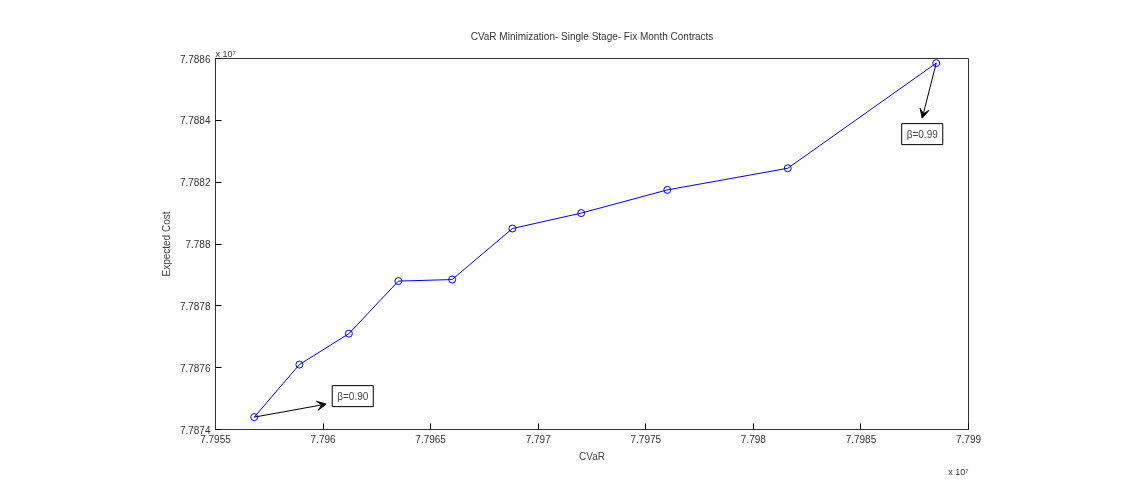  What do you see at coordinates (968, 439) in the screenshot?
I see `x-tick-label: 7.799` at bounding box center [968, 439].